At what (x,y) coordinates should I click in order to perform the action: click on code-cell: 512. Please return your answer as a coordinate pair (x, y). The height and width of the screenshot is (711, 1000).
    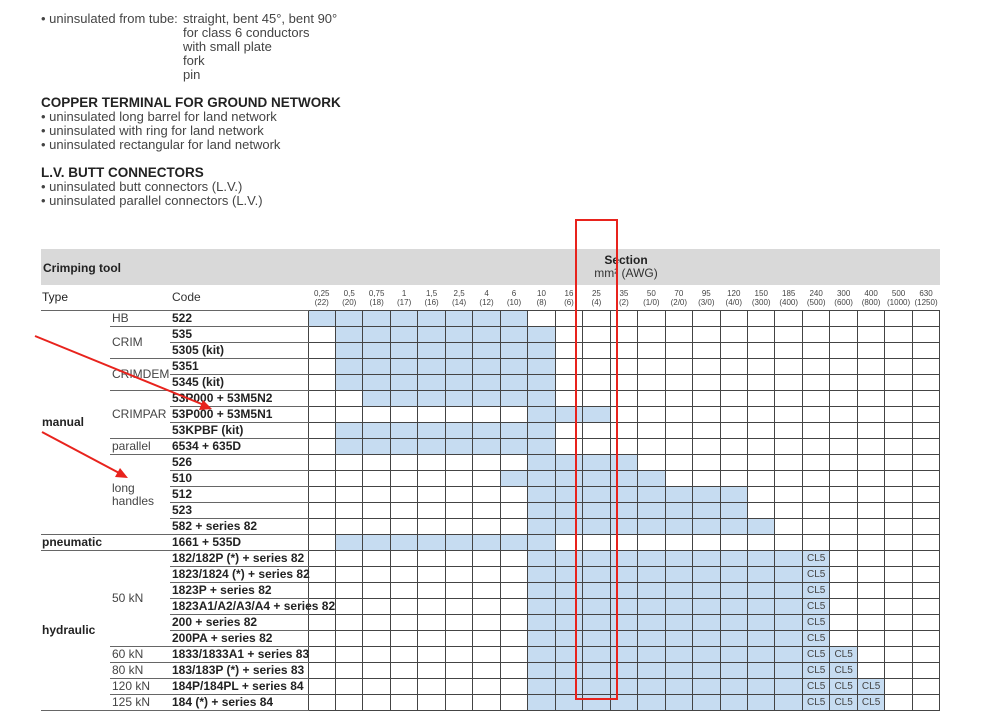
    Looking at the image, I should click on (239, 494).